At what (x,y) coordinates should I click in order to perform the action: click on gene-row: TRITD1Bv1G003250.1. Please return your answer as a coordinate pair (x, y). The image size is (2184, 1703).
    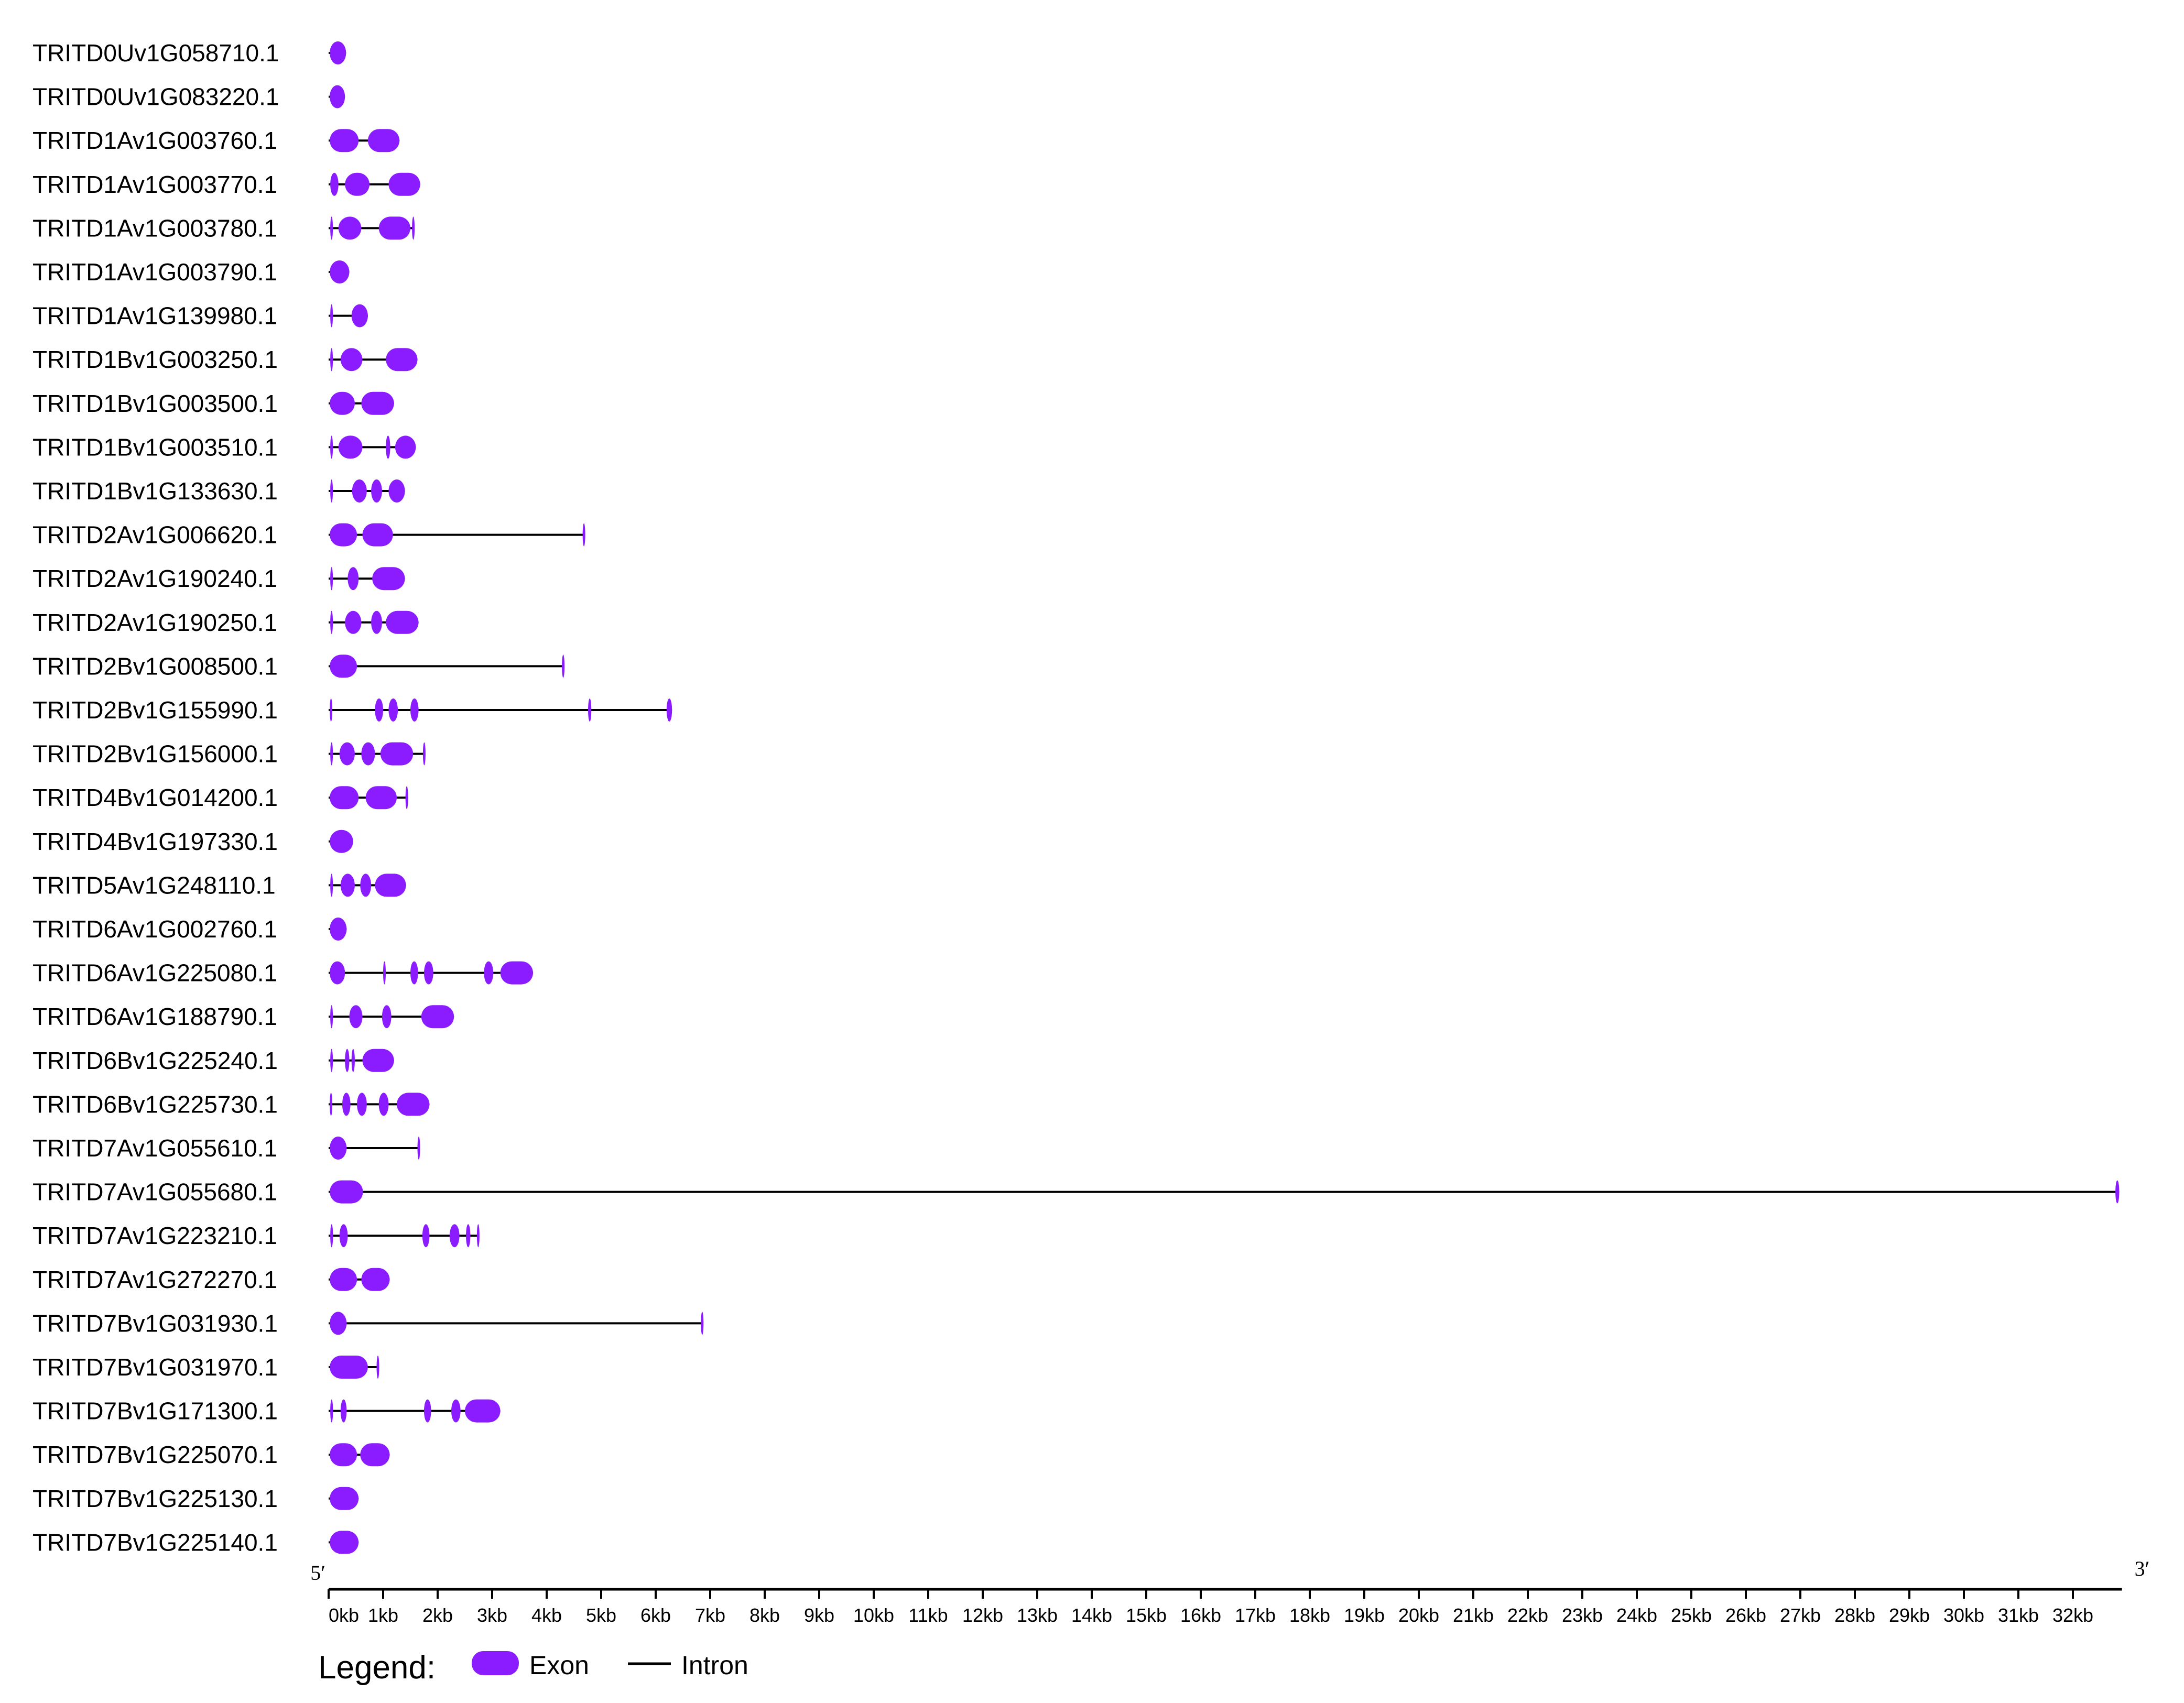
    Looking at the image, I should click on (225, 359).